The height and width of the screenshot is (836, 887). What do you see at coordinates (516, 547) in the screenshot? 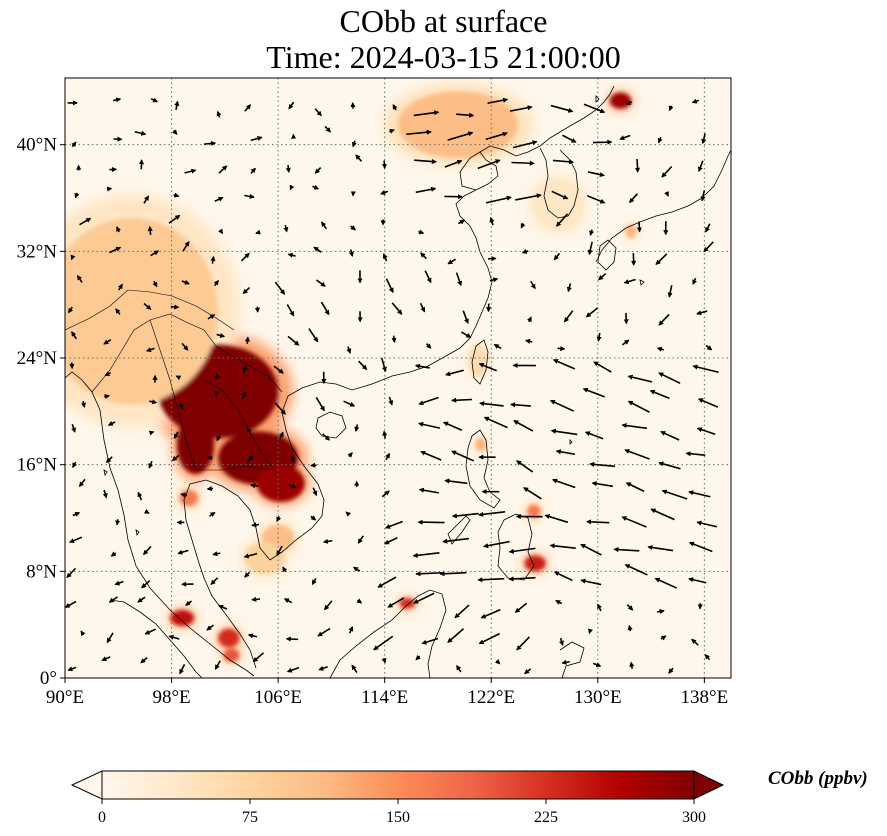
I see `mindanao-coastline` at bounding box center [516, 547].